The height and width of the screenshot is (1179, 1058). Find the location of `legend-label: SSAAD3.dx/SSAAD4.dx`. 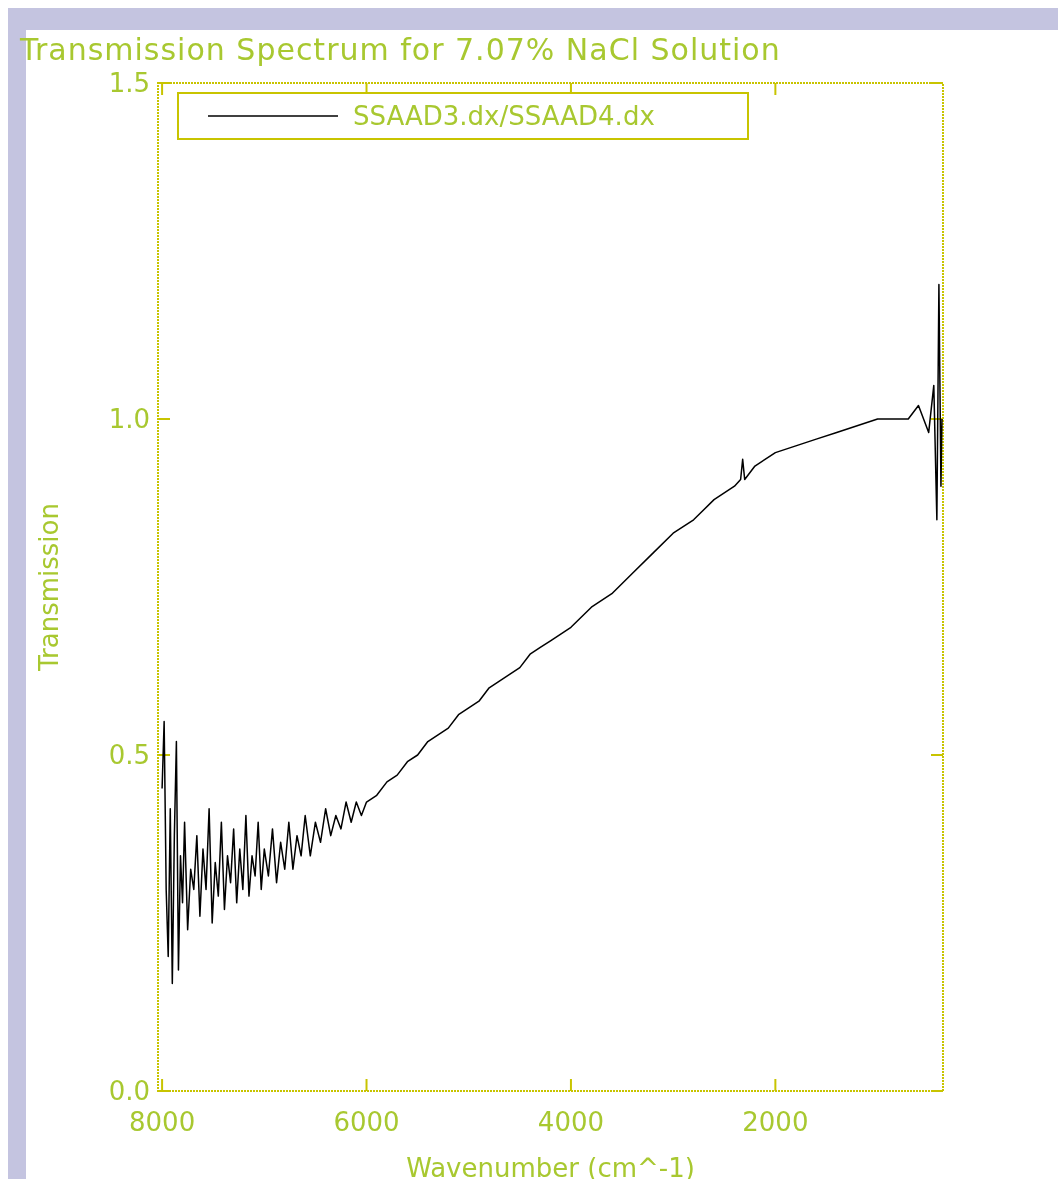

legend-label: SSAAD3.dx/SSAAD4.dx is located at coordinates (504, 116).